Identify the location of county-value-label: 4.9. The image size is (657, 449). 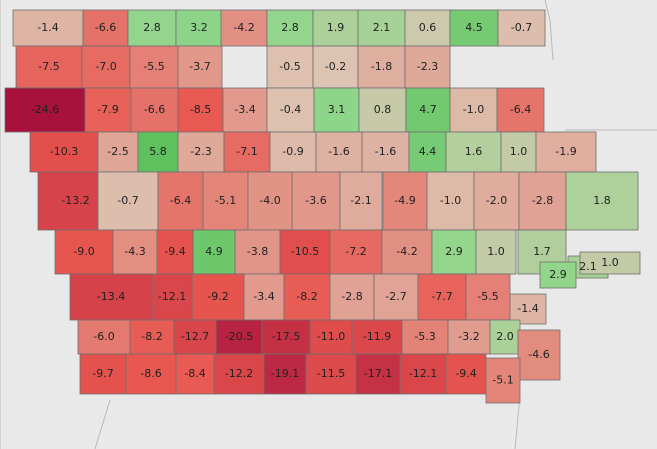
(214, 251).